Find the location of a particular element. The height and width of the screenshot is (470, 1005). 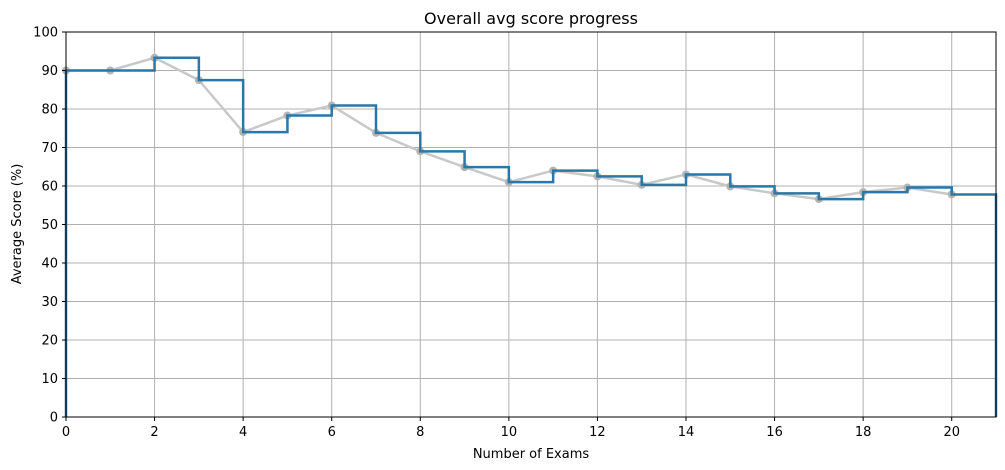

x-tick-label: 14 is located at coordinates (686, 432).